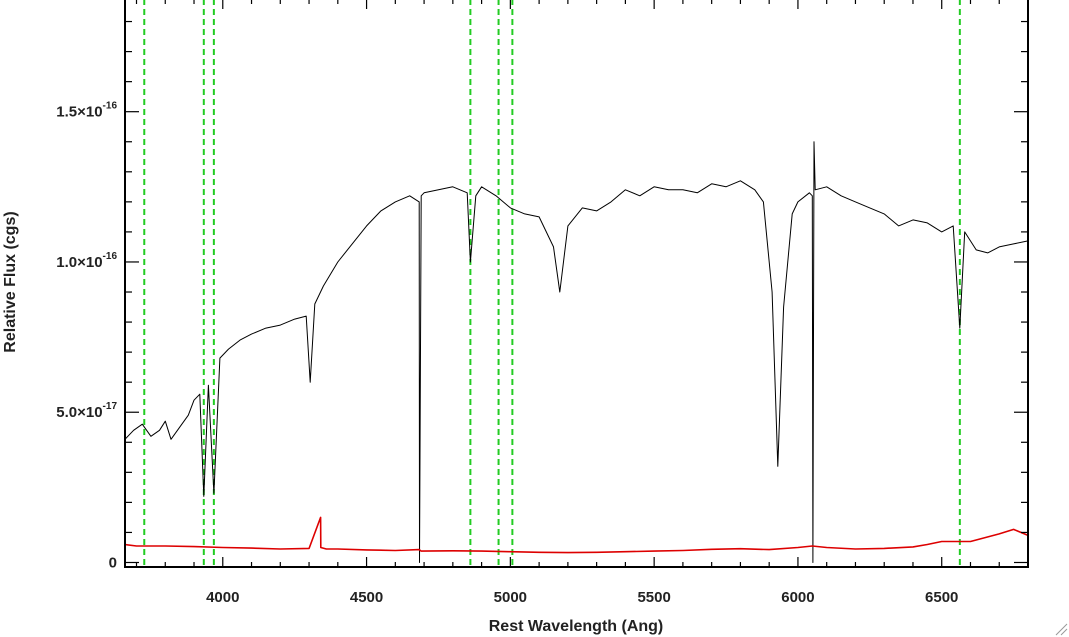 The image size is (1069, 637). I want to click on x-tick-label: 5000, so click(510, 597).